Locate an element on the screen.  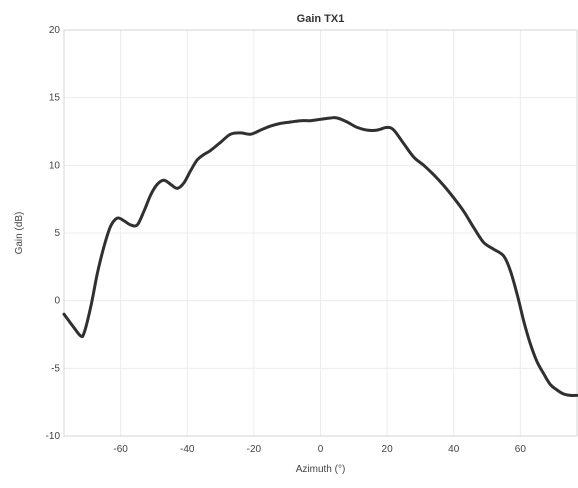
x-tick-label: 60 is located at coordinates (521, 449).